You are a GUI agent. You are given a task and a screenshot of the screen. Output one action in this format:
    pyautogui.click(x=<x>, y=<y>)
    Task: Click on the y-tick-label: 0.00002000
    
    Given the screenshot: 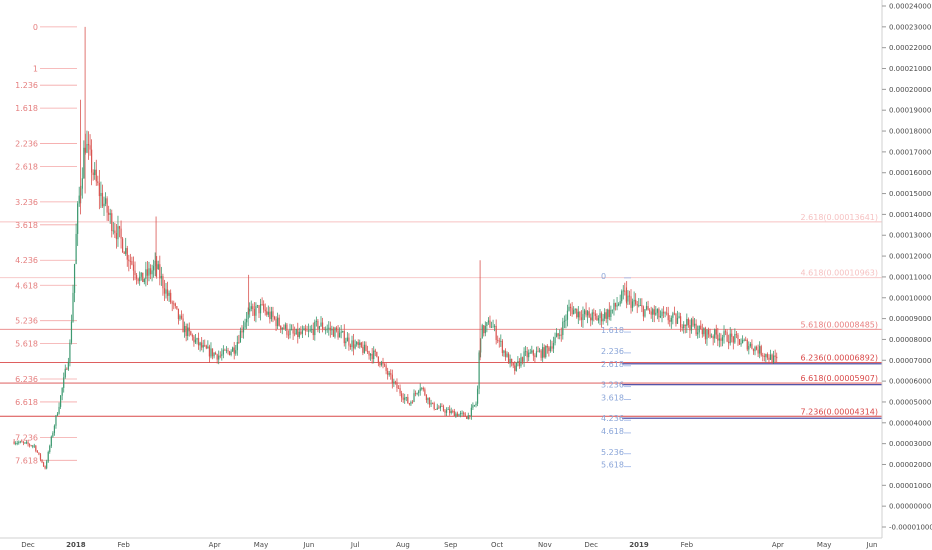 What is the action you would take?
    pyautogui.click(x=910, y=465)
    